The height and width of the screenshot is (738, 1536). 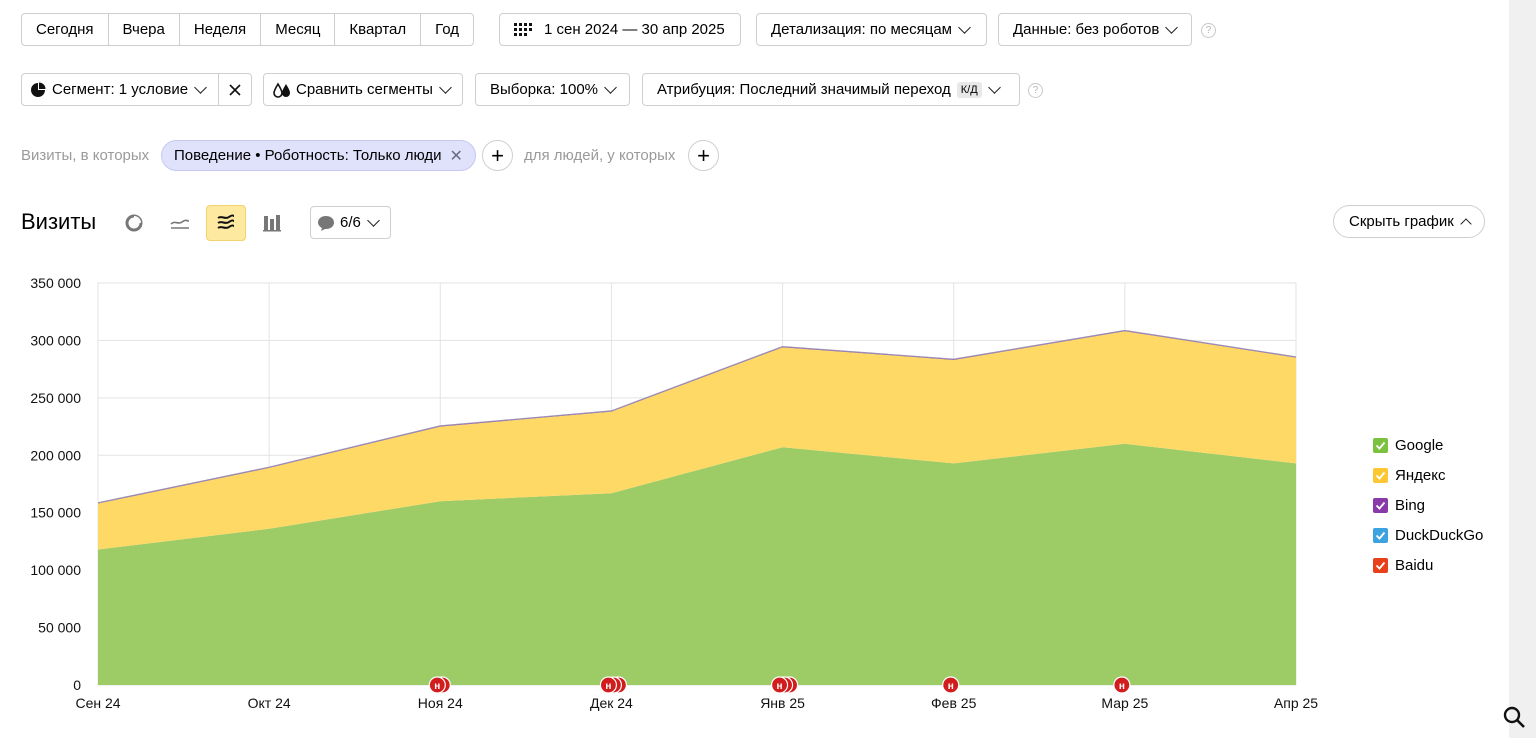 What do you see at coordinates (1428, 565) in the screenshot?
I see `legend-item-baidu: Baidu` at bounding box center [1428, 565].